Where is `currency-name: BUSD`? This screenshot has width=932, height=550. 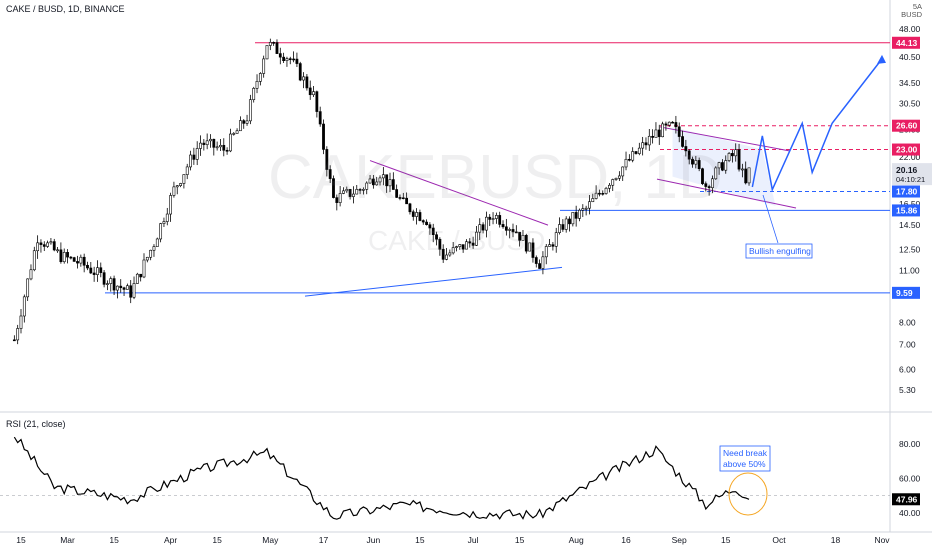 currency-name: BUSD is located at coordinates (911, 14).